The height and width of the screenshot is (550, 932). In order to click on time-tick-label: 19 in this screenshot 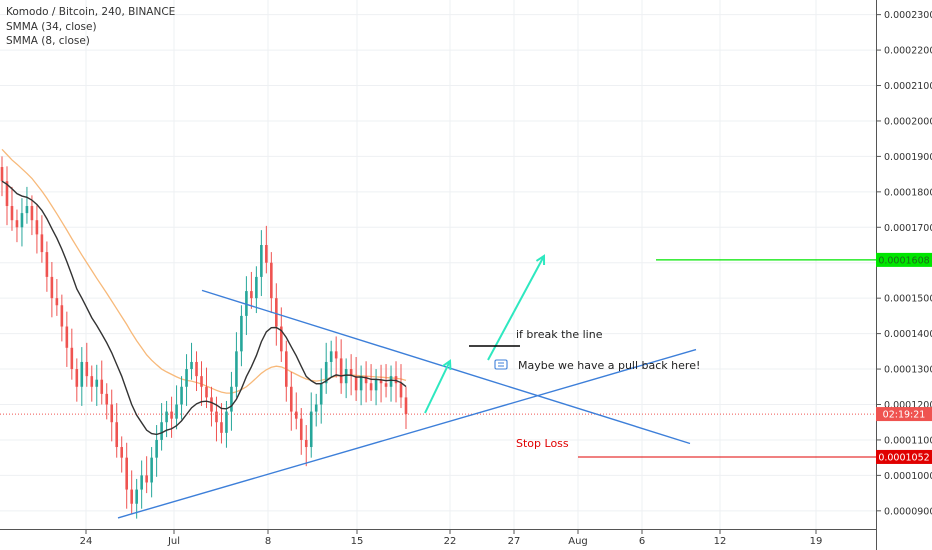, I will do `click(816, 541)`.